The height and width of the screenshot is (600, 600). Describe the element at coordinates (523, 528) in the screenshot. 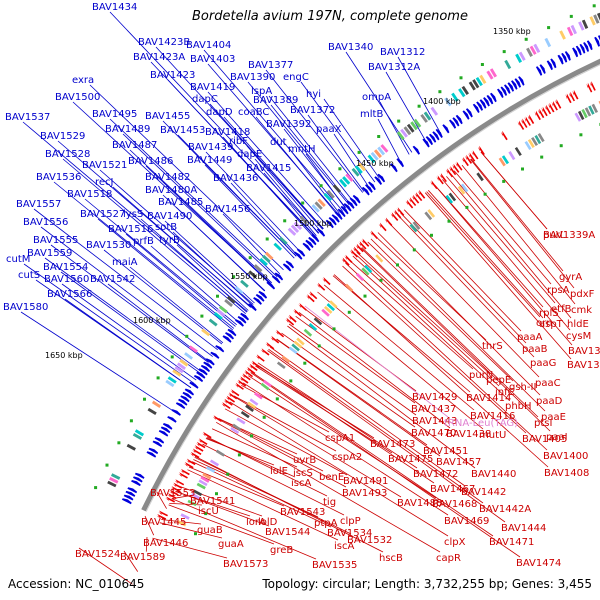

I see `red-gene-label: BAV1444` at that location.